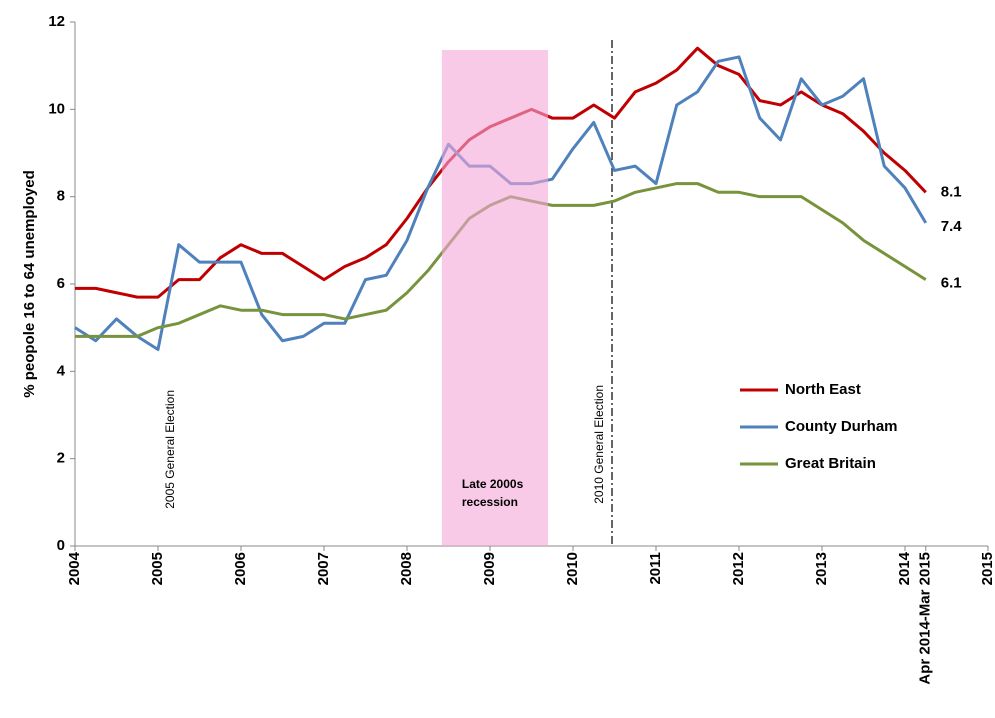  I want to click on end-label: 8.1, so click(951, 191).